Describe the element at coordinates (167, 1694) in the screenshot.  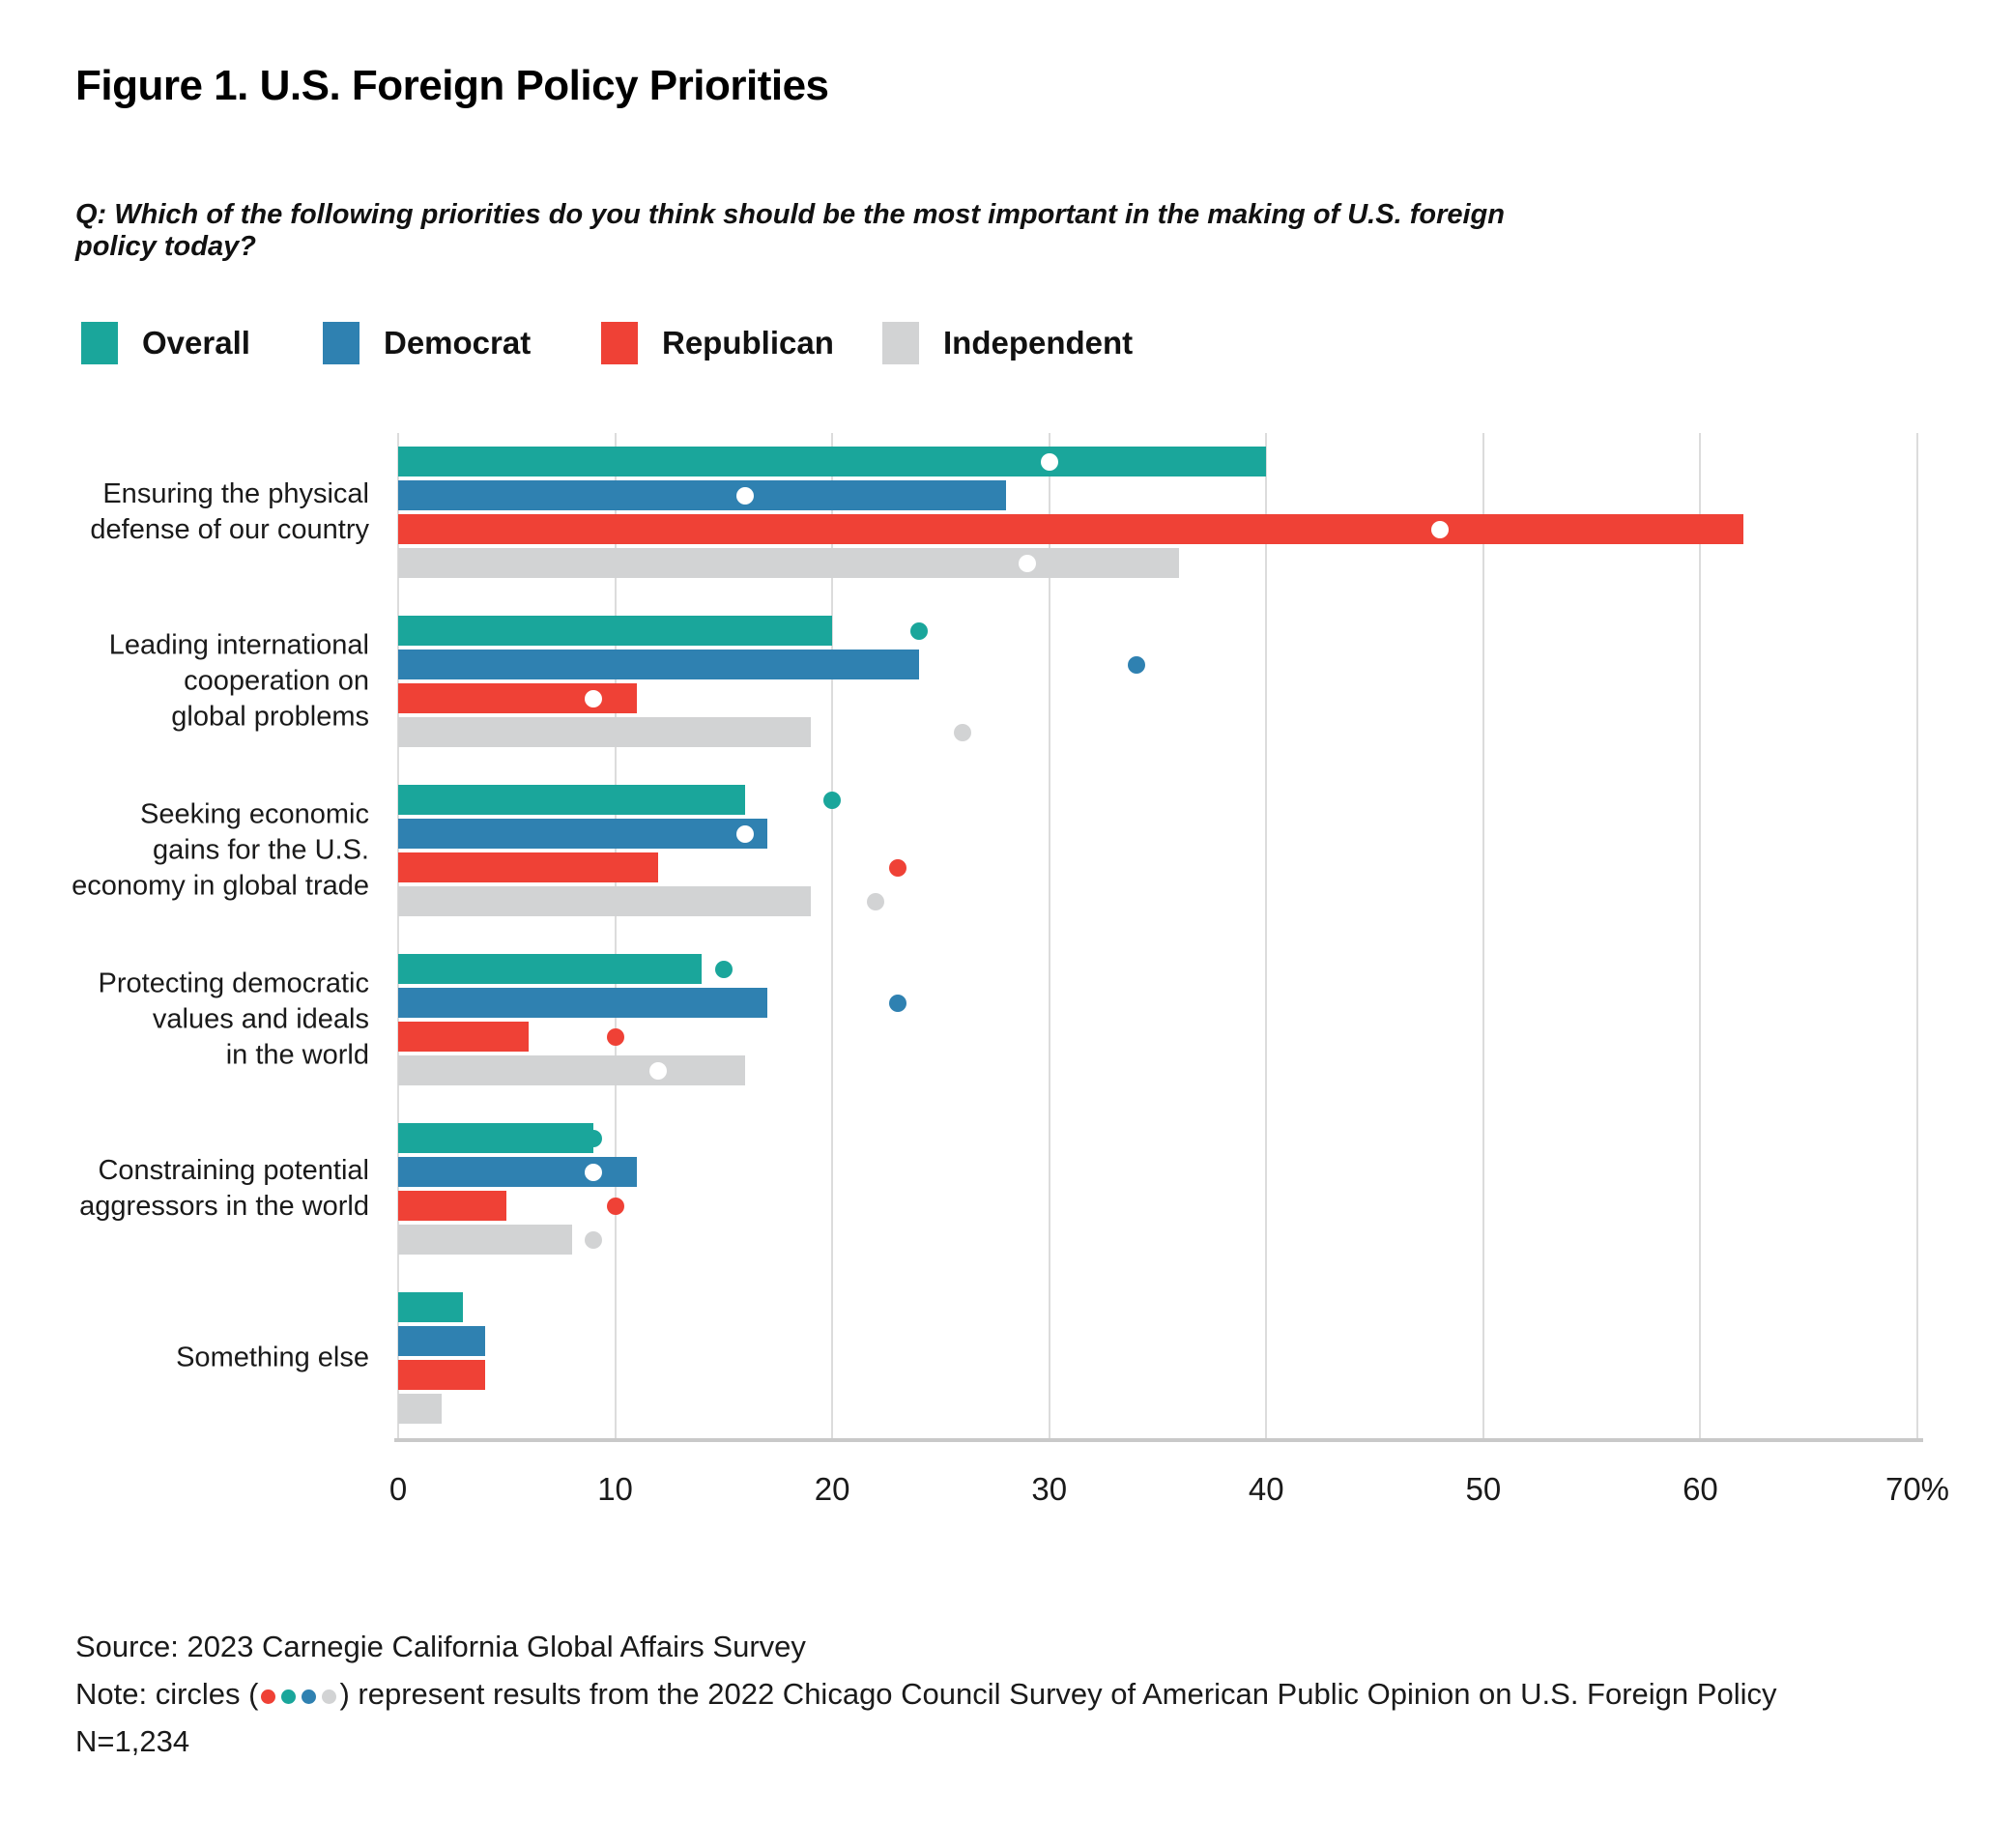
I see `note-prefix: Note: circles (` at that location.